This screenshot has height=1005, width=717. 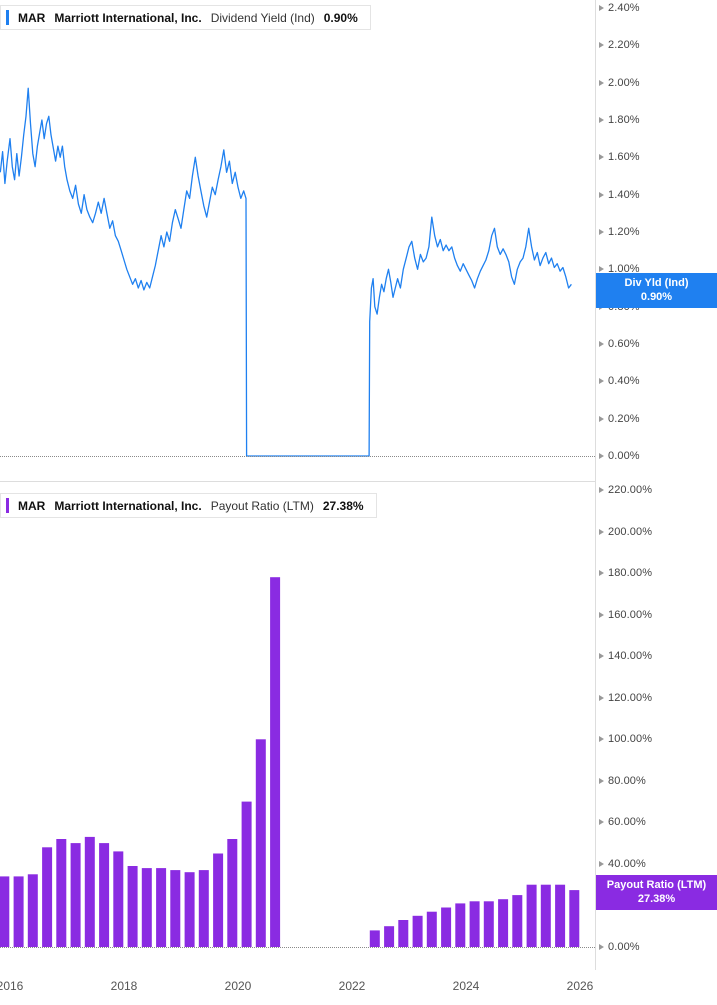 What do you see at coordinates (618, 381) in the screenshot?
I see `y-axis-tick: 0.40%` at bounding box center [618, 381].